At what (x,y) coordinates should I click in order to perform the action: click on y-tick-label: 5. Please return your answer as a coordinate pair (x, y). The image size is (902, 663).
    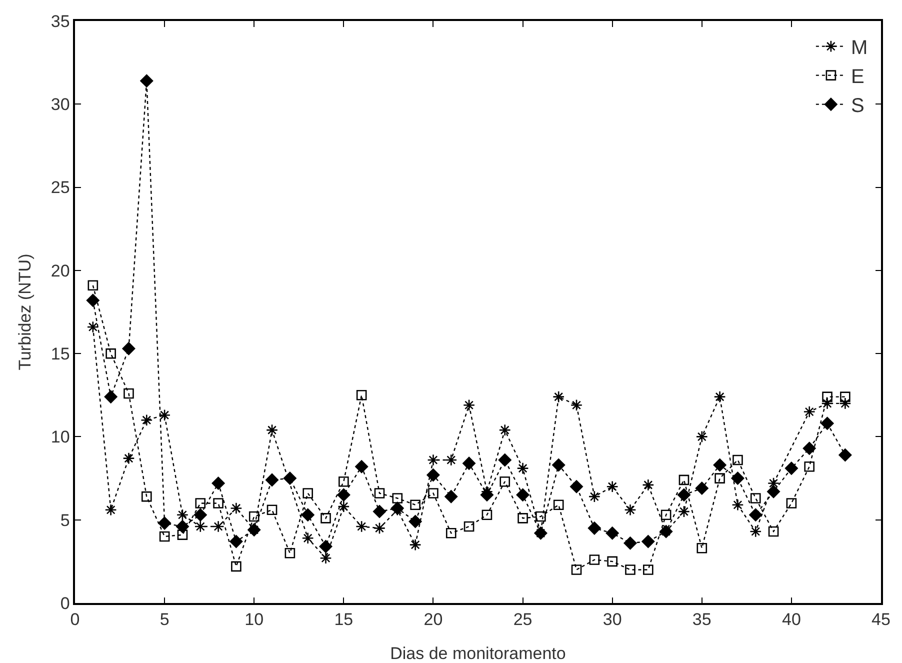
    Looking at the image, I should click on (65, 520).